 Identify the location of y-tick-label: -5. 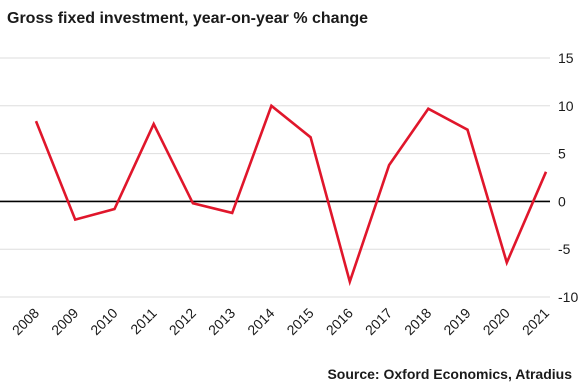
(564, 249).